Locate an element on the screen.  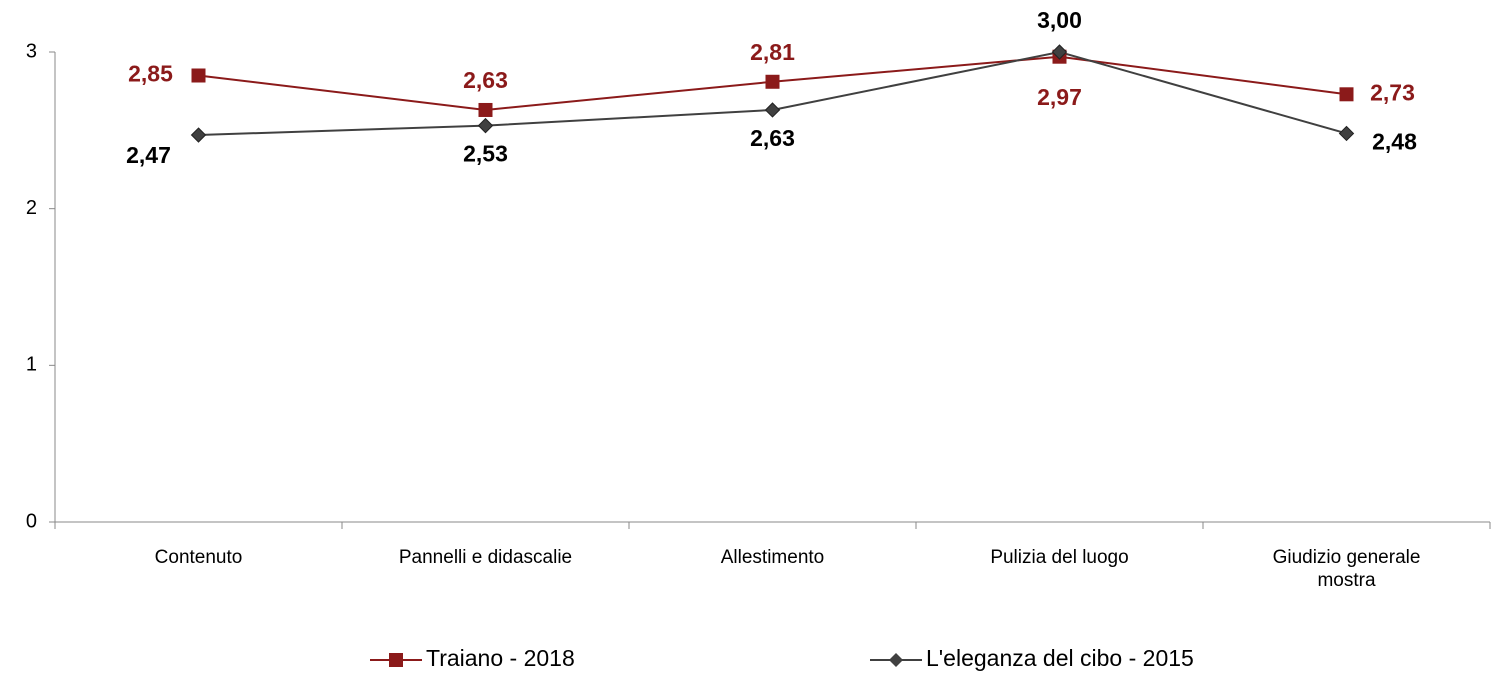
x-tick-label: Pulizia del luogo is located at coordinates (1059, 557).